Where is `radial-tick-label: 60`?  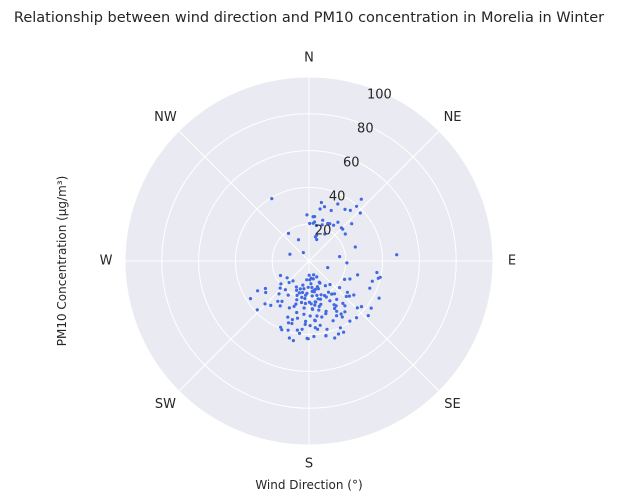 radial-tick-label: 60 is located at coordinates (351, 163).